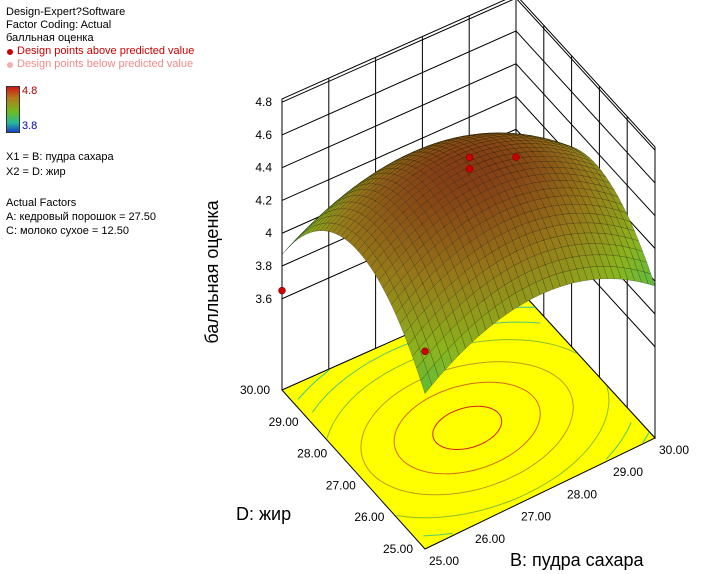 The height and width of the screenshot is (574, 704). I want to click on y-tick-label: 25.00, so click(398, 549).